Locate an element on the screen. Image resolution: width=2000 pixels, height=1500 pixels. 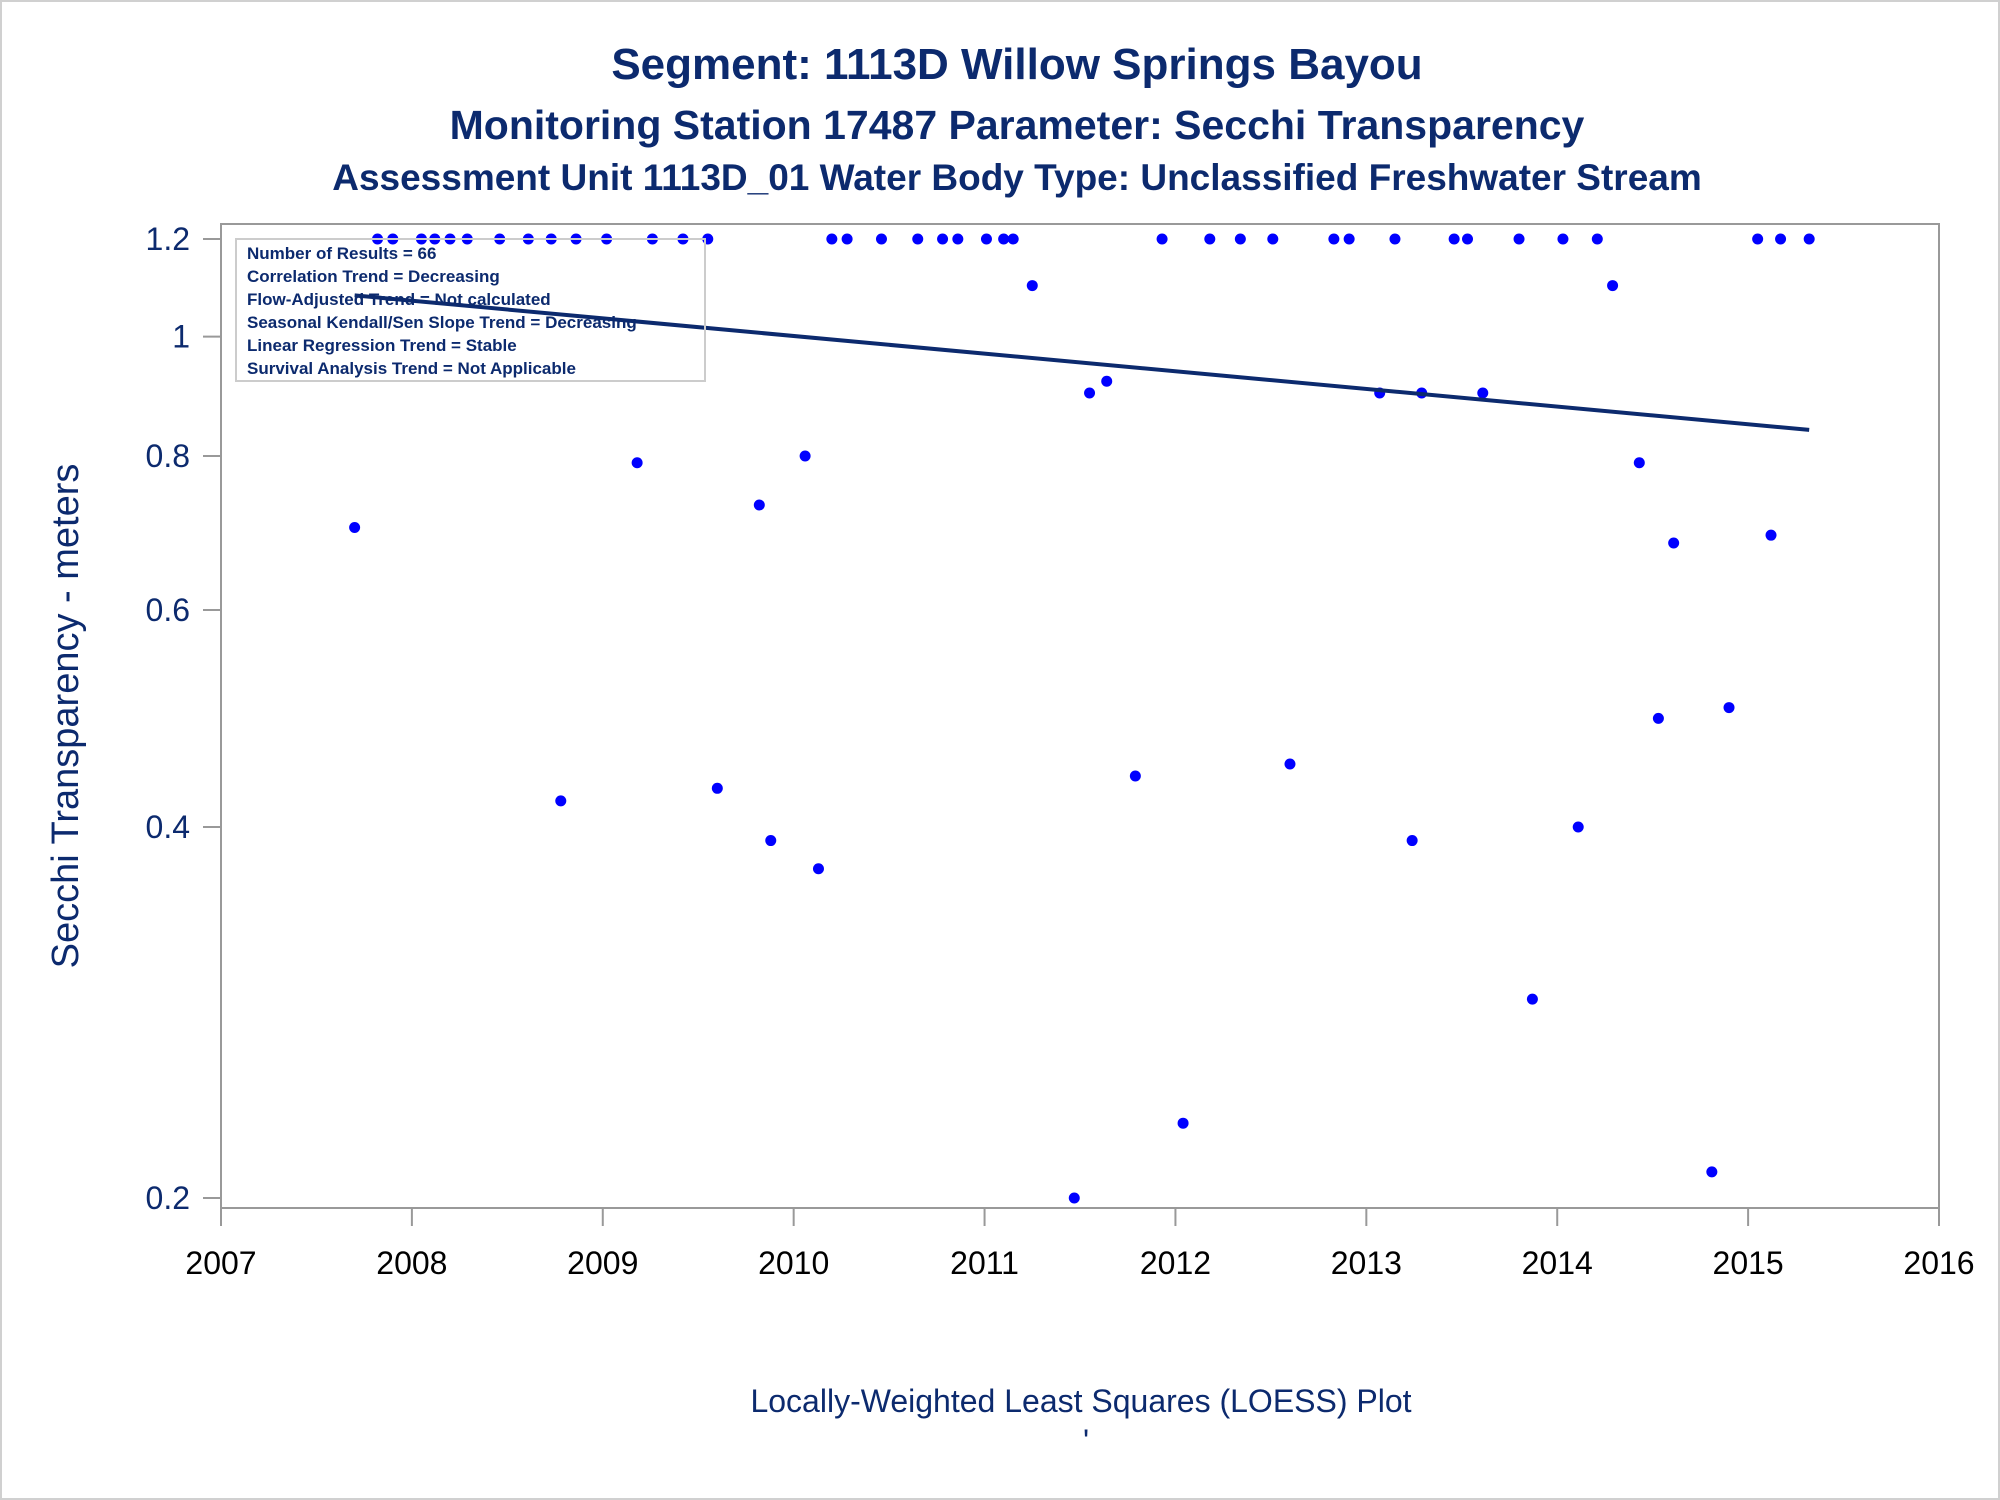
trend-stat-line: Linear Regression Trend = Stable is located at coordinates (382, 345).